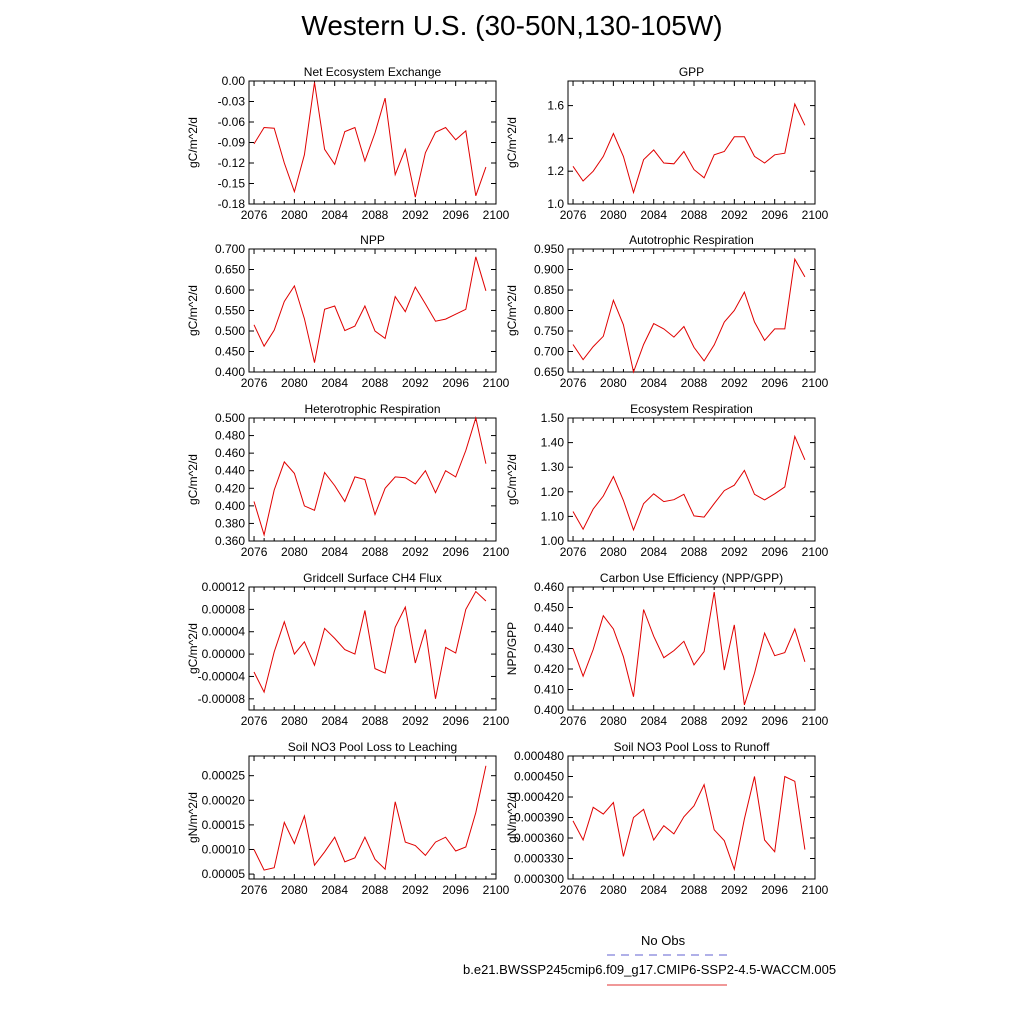 The width and height of the screenshot is (1024, 1024). Describe the element at coordinates (539, 797) in the screenshot. I see `y-tick-label: 0.000420` at that location.